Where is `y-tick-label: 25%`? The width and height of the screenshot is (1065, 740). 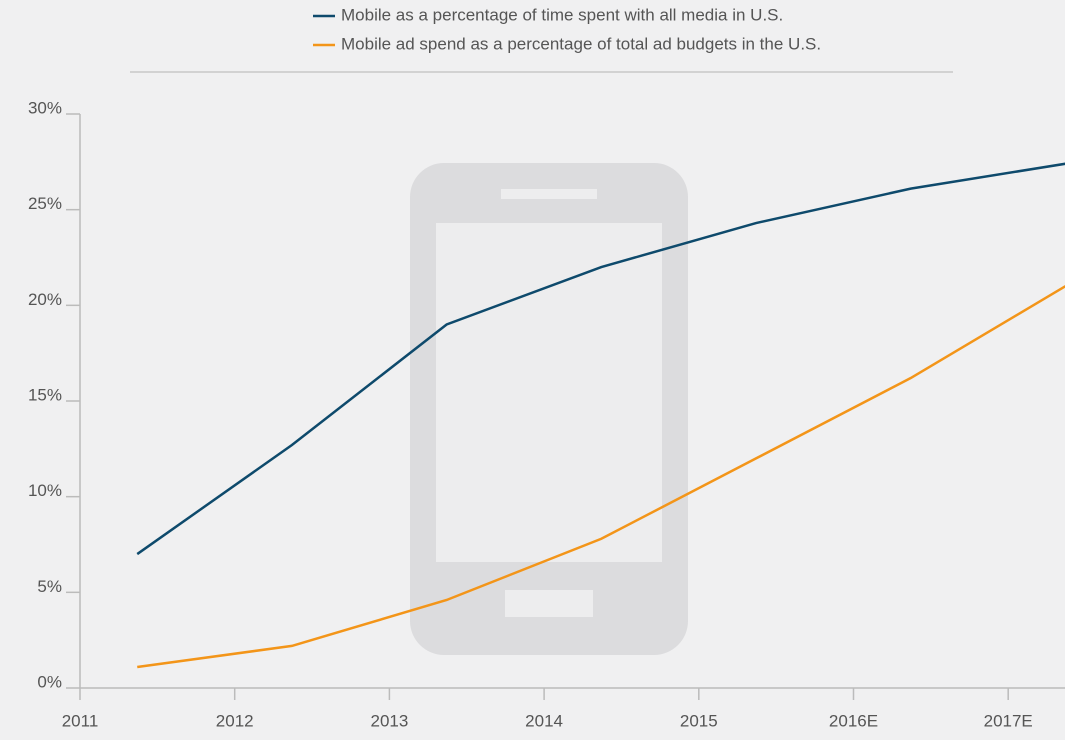 y-tick-label: 25% is located at coordinates (45, 203).